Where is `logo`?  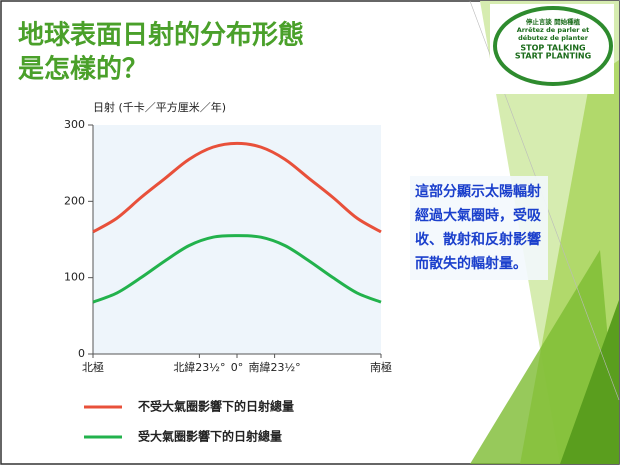
logo is located at coordinates (553, 46).